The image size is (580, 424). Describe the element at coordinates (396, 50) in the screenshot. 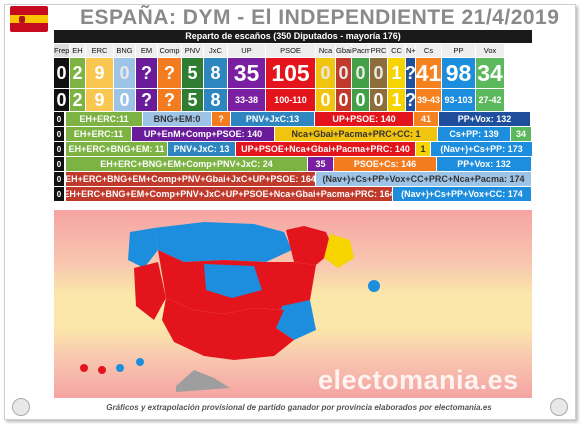

I see `col-header-cc: CC` at that location.